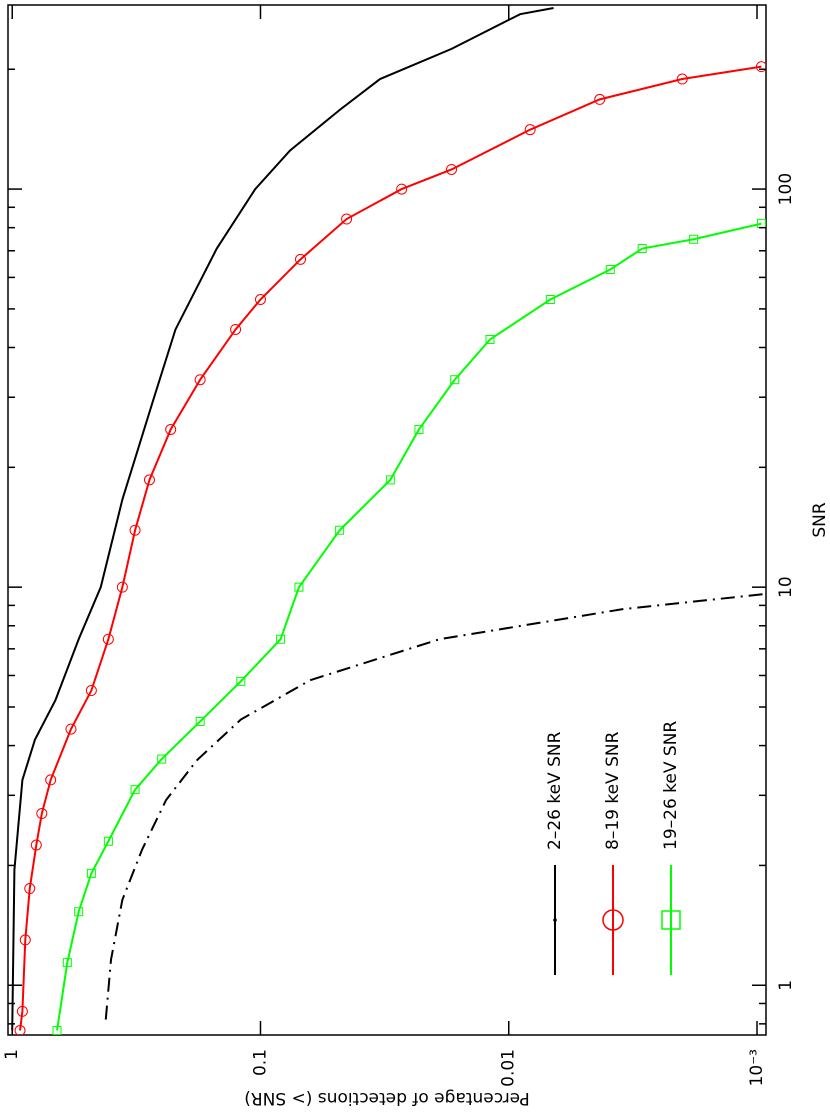  I want to click on x-tick-label: 10, so click(786, 587).